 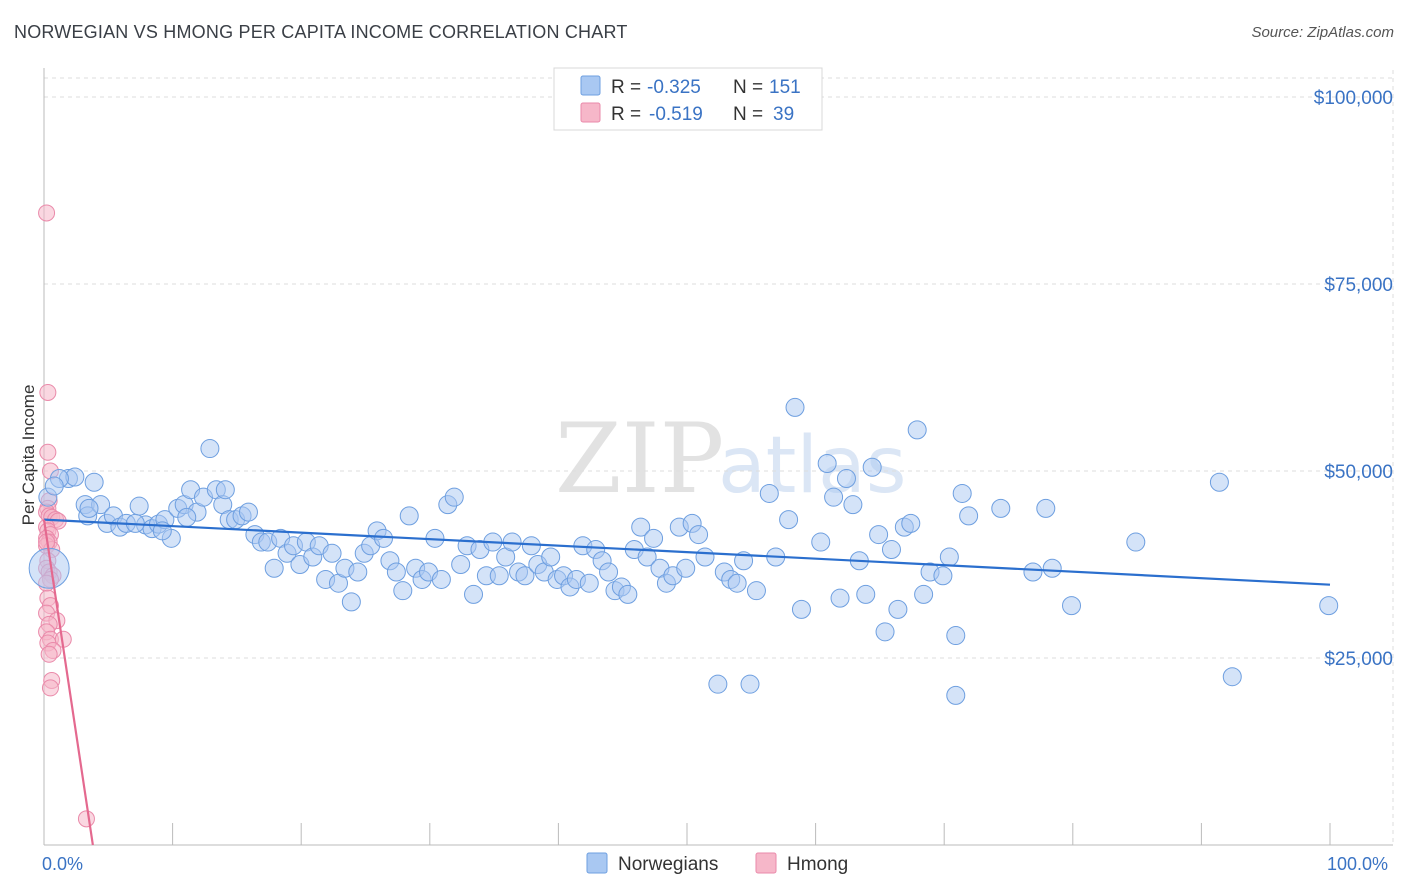 I want to click on watermark-zip: ZIP, so click(x=639, y=459).